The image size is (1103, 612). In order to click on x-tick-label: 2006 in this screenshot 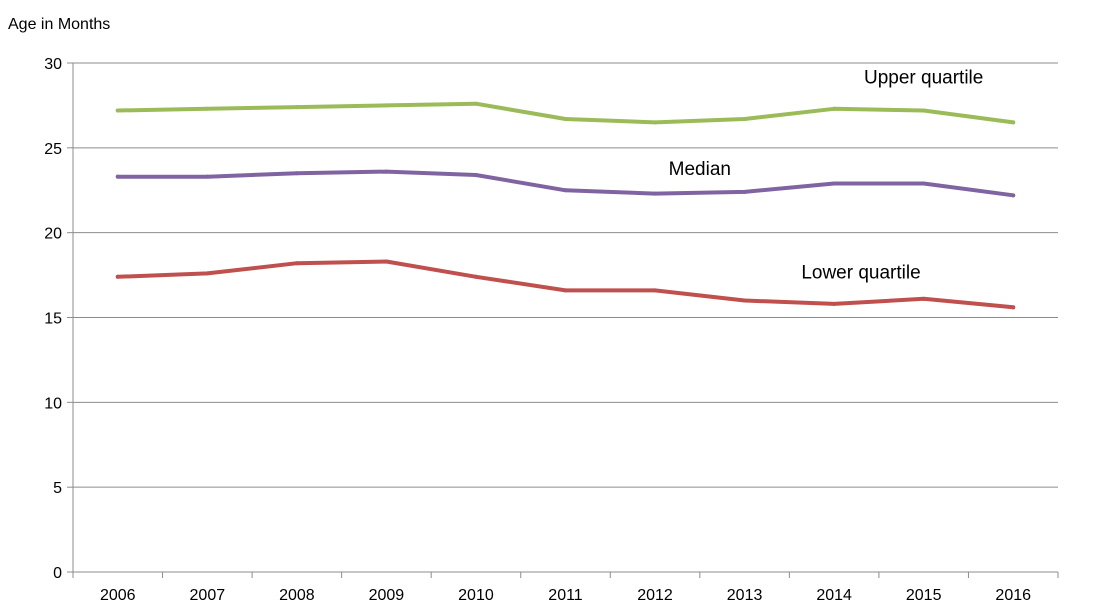, I will do `click(118, 595)`.